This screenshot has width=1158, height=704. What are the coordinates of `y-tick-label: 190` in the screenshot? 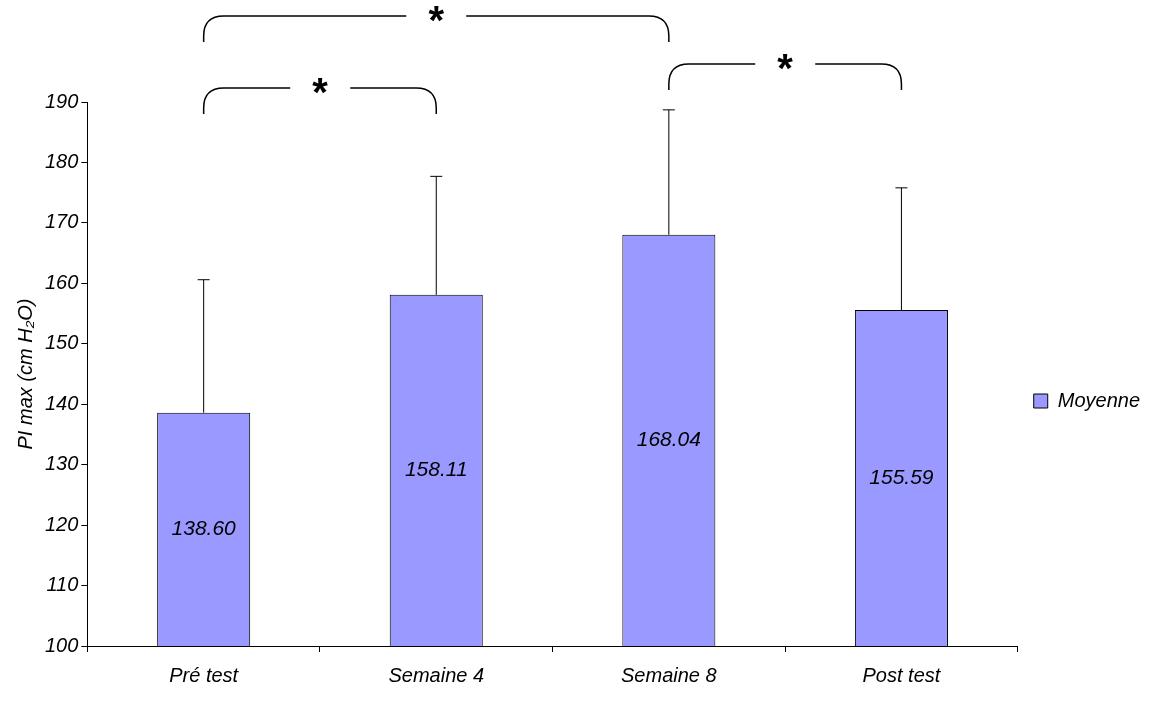 It's located at (61, 100).